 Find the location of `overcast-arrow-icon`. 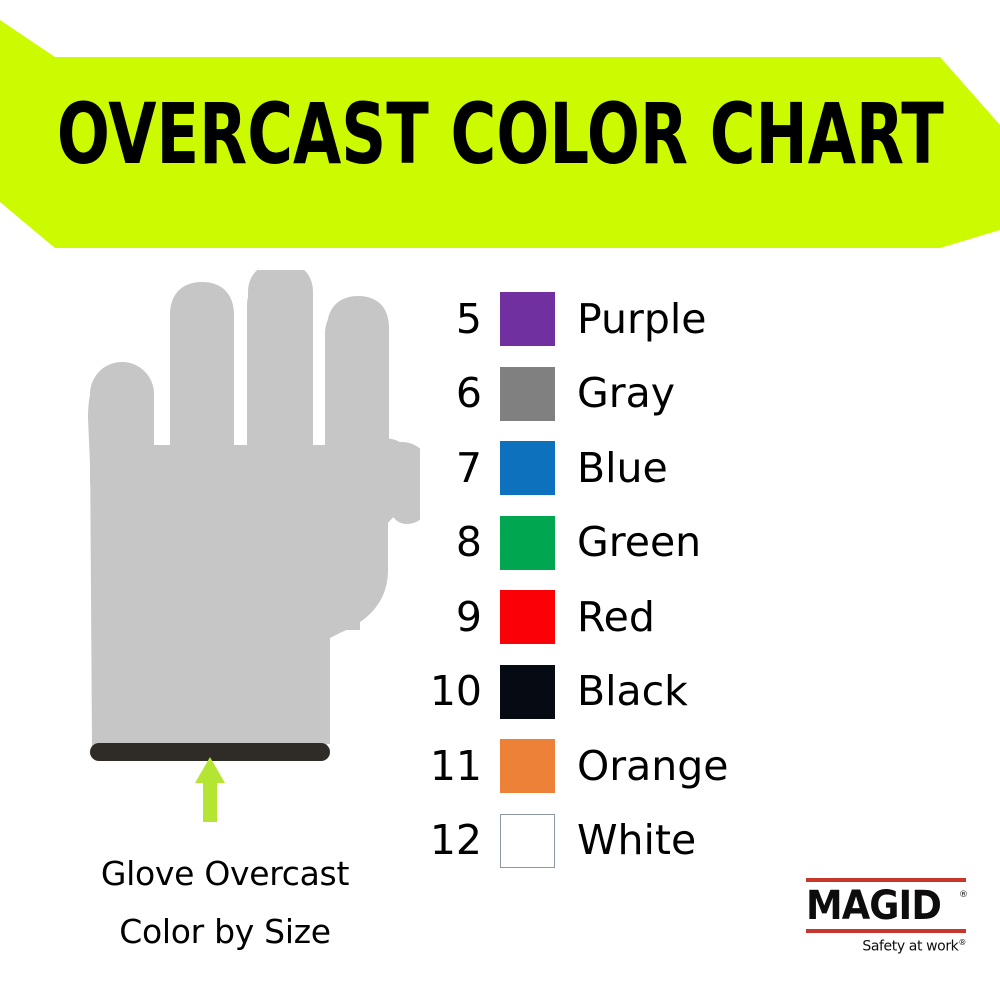

overcast-arrow-icon is located at coordinates (210, 789).